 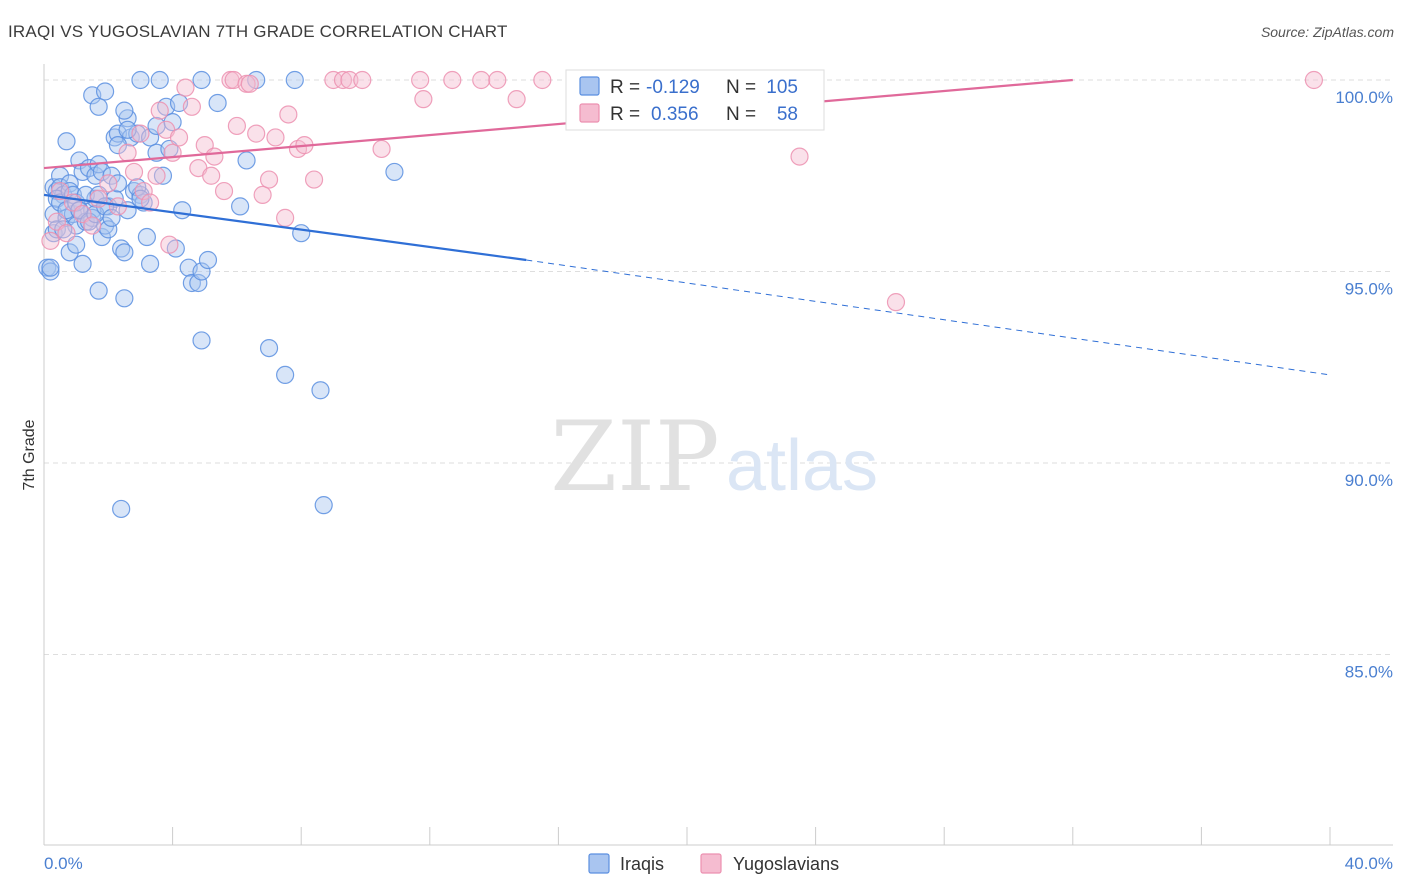 What do you see at coordinates (1364, 97) in the screenshot?
I see `y-tick-label: 100.0%` at bounding box center [1364, 97].